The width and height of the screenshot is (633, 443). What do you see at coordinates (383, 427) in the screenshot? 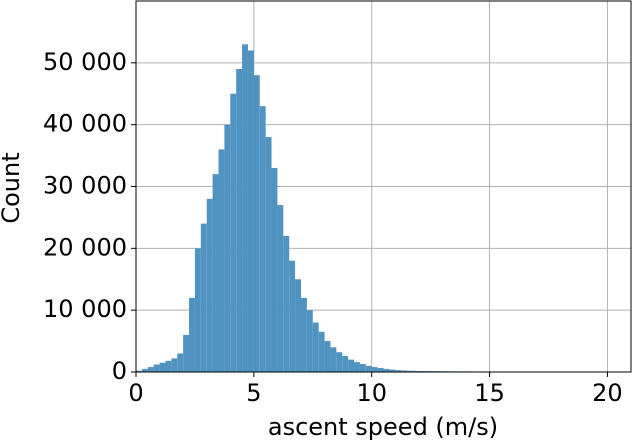
I see `x-axis-label: ascent speed (m/s)` at bounding box center [383, 427].